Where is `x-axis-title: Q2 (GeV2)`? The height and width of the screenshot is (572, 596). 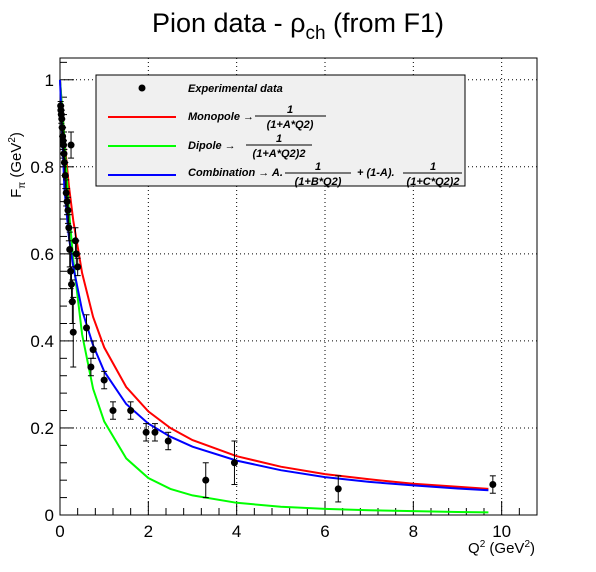
x-axis-title: Q2 (GeV2) is located at coordinates (501, 548).